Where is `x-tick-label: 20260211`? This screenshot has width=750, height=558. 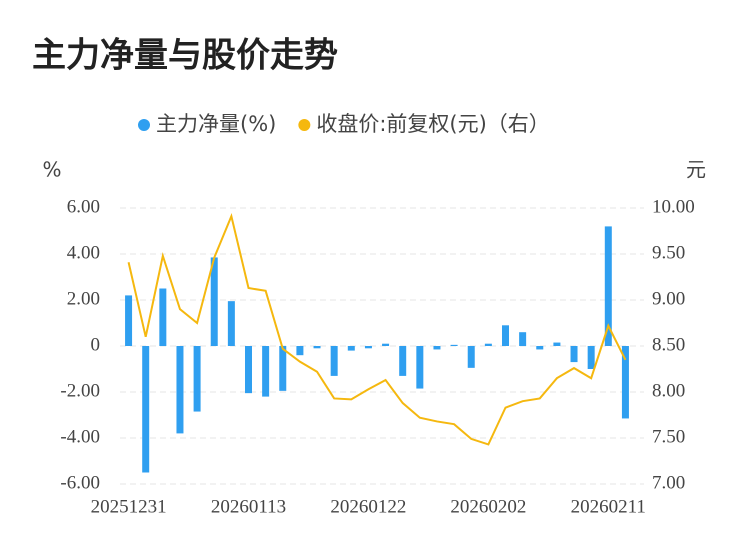
x-tick-label: 20260211 is located at coordinates (608, 506).